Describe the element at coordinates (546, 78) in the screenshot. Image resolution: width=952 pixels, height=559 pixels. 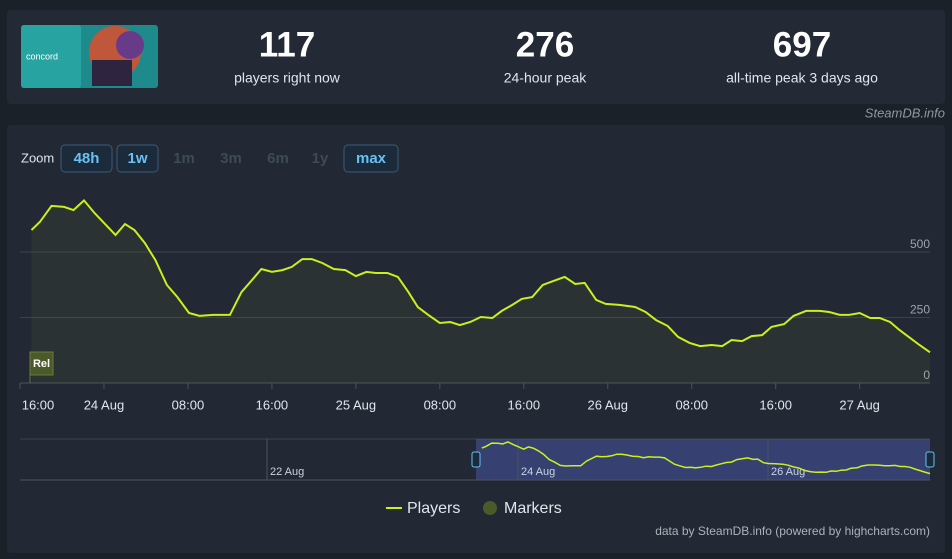
I see `stat-label: 24-hour peak` at that location.